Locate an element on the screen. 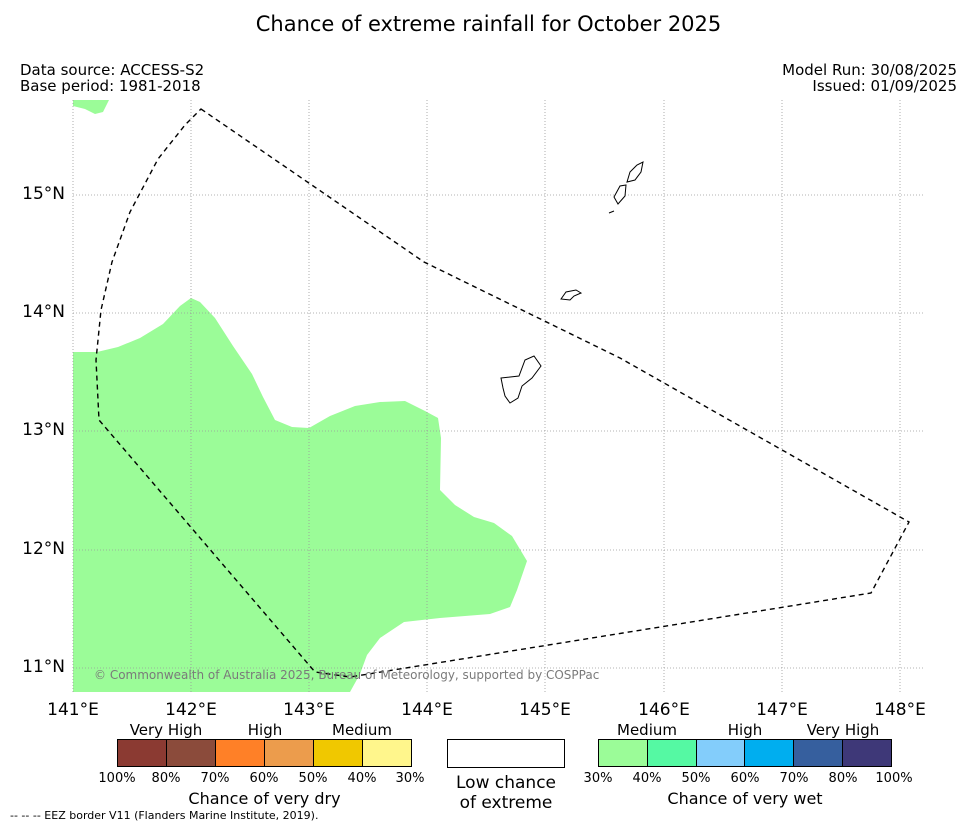 This screenshot has width=977, height=827. wet-very-high-header: Very High is located at coordinates (843, 730).